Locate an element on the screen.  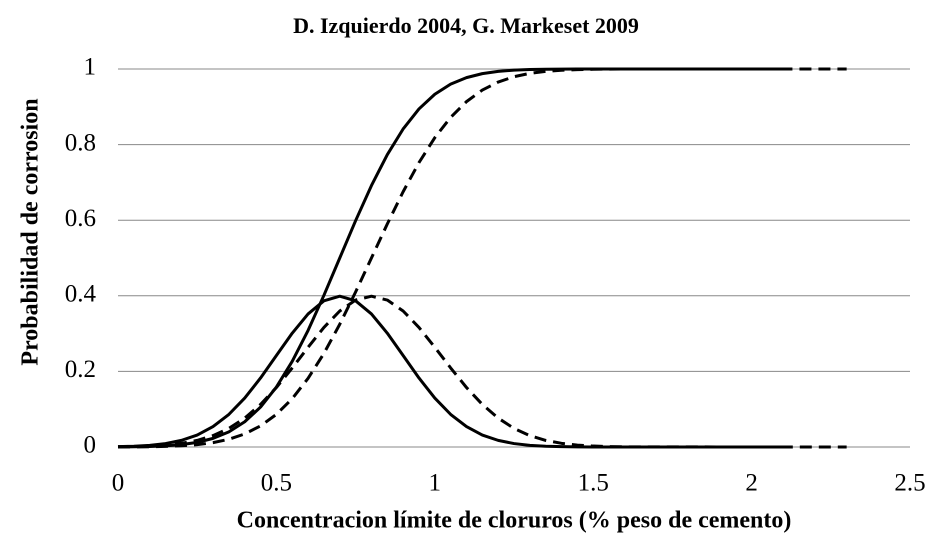
x-tick-label: 1.5 is located at coordinates (593, 483).